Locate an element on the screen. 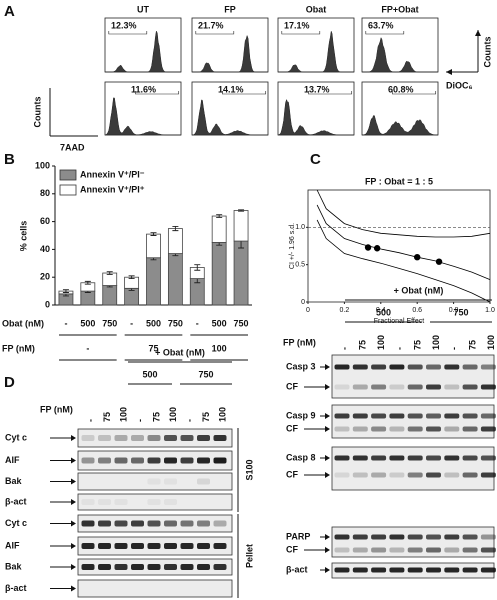  axis-label: DiOC₆ is located at coordinates (459, 85).